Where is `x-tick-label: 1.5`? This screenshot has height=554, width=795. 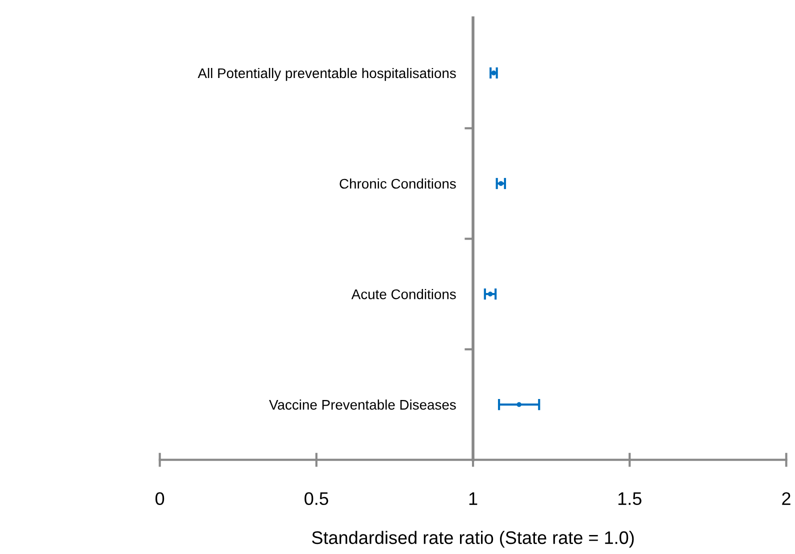
x-tick-label: 1.5 is located at coordinates (630, 499).